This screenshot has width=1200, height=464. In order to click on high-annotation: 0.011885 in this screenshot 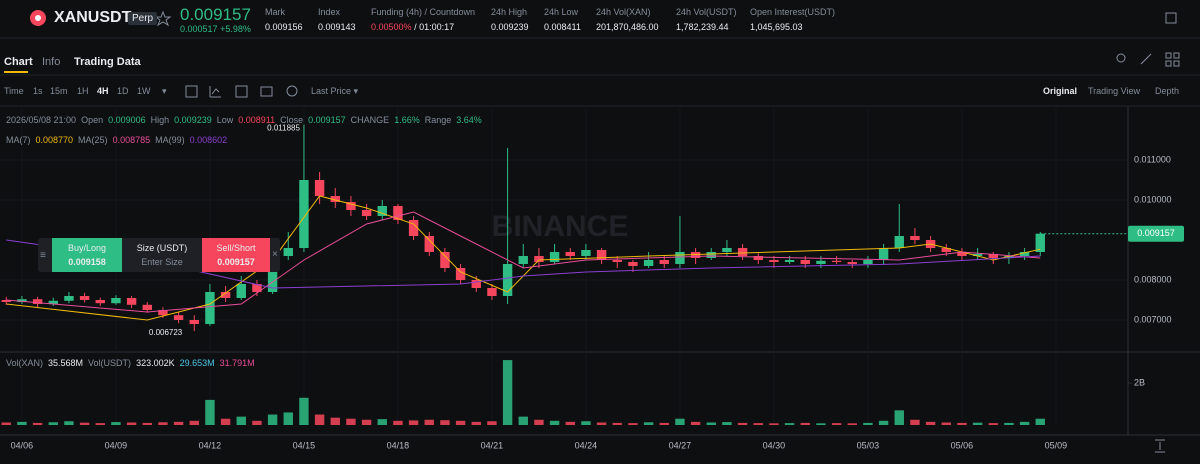, I will do `click(283, 128)`.